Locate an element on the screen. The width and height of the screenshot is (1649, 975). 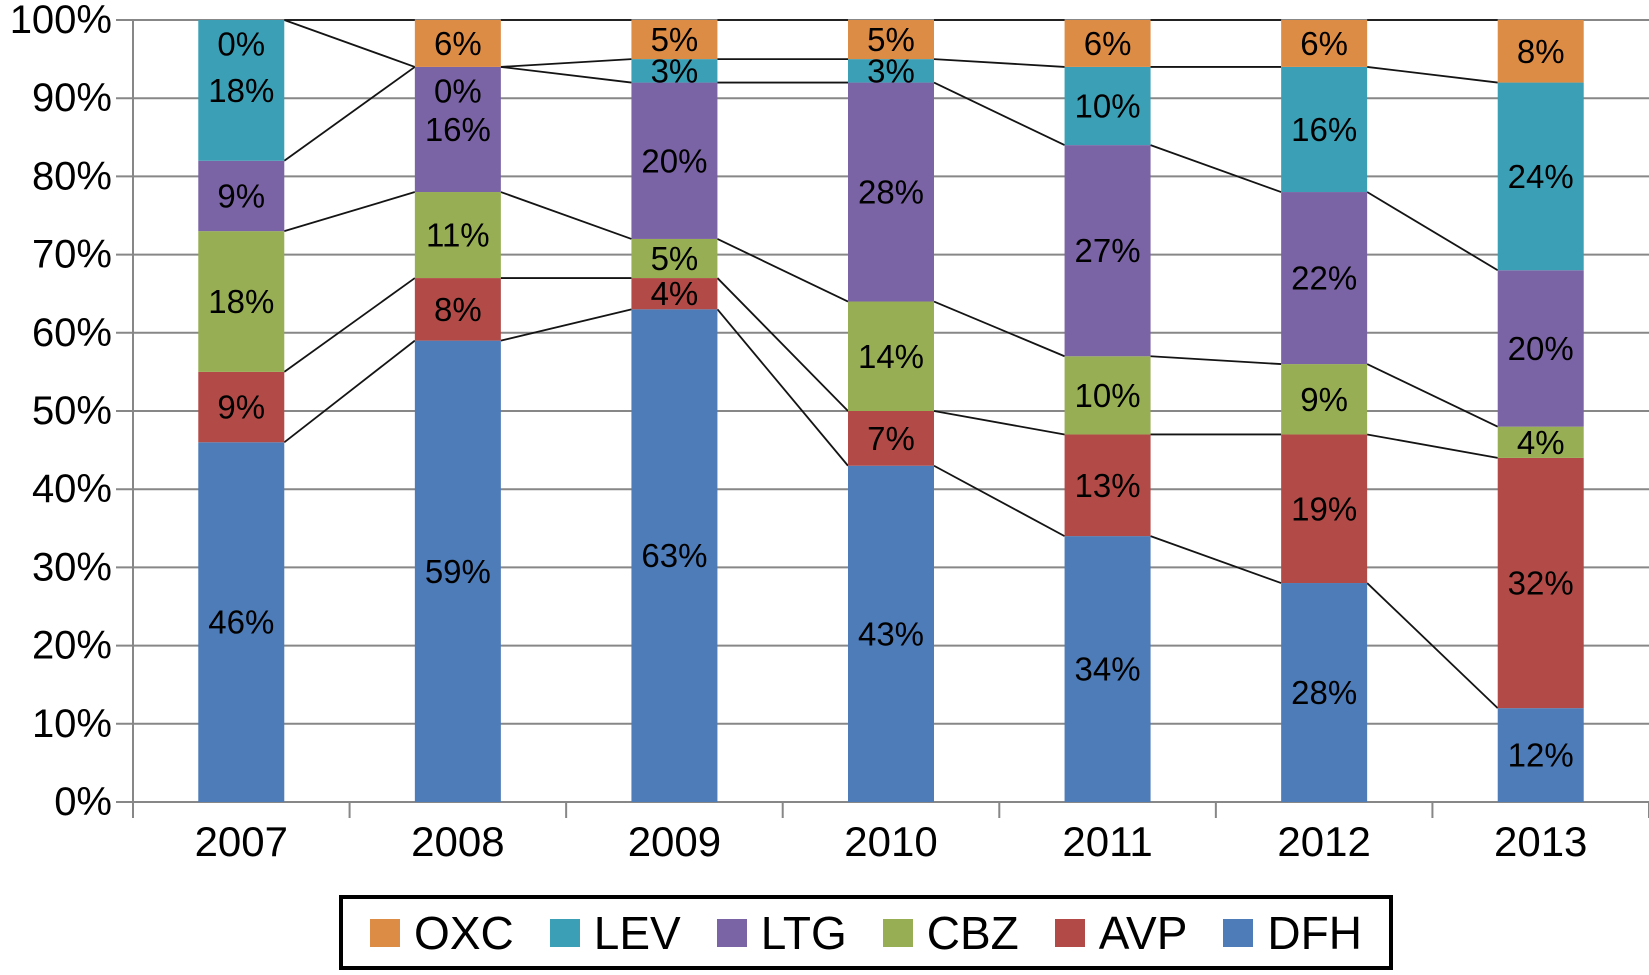
data-label-2007-AVP: 9% is located at coordinates (241, 407).